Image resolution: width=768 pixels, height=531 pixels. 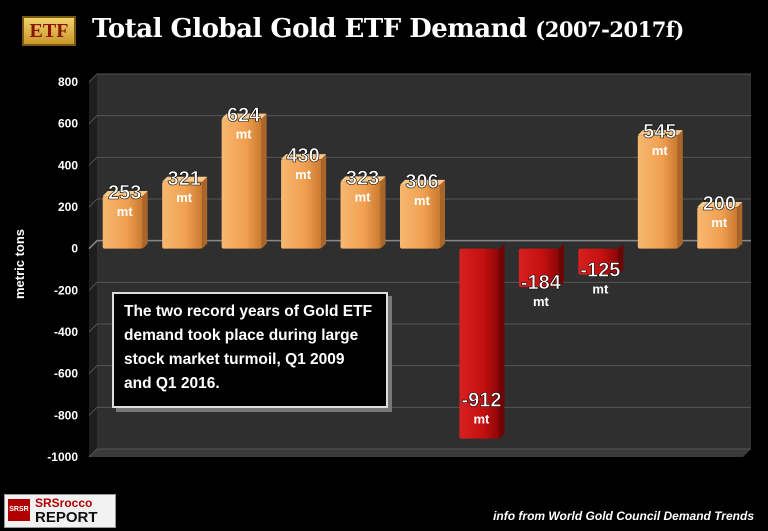 What do you see at coordinates (68, 124) in the screenshot?
I see `y-tick-label: 600` at bounding box center [68, 124].